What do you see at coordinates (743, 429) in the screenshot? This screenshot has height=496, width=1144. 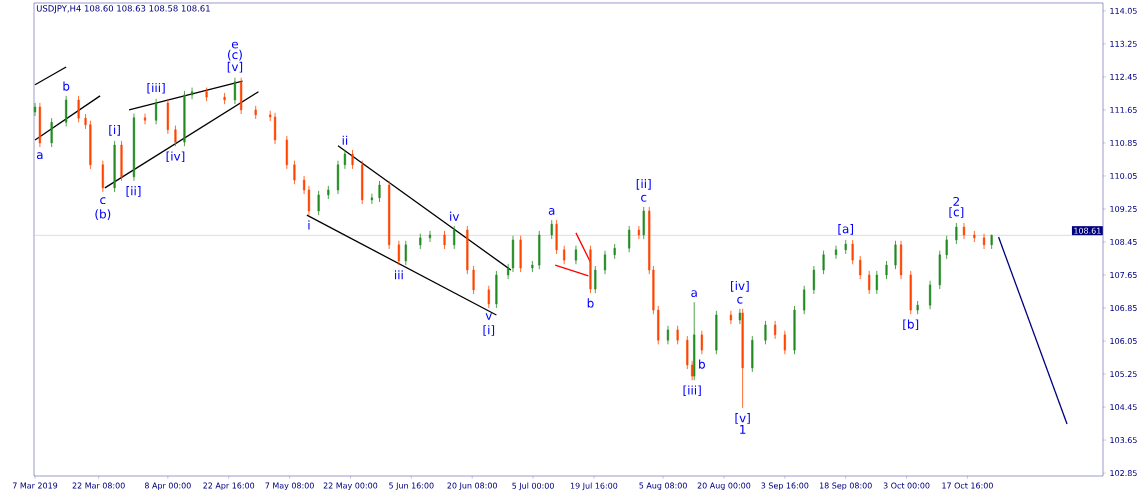 I see `annotation: 1` at bounding box center [743, 429].